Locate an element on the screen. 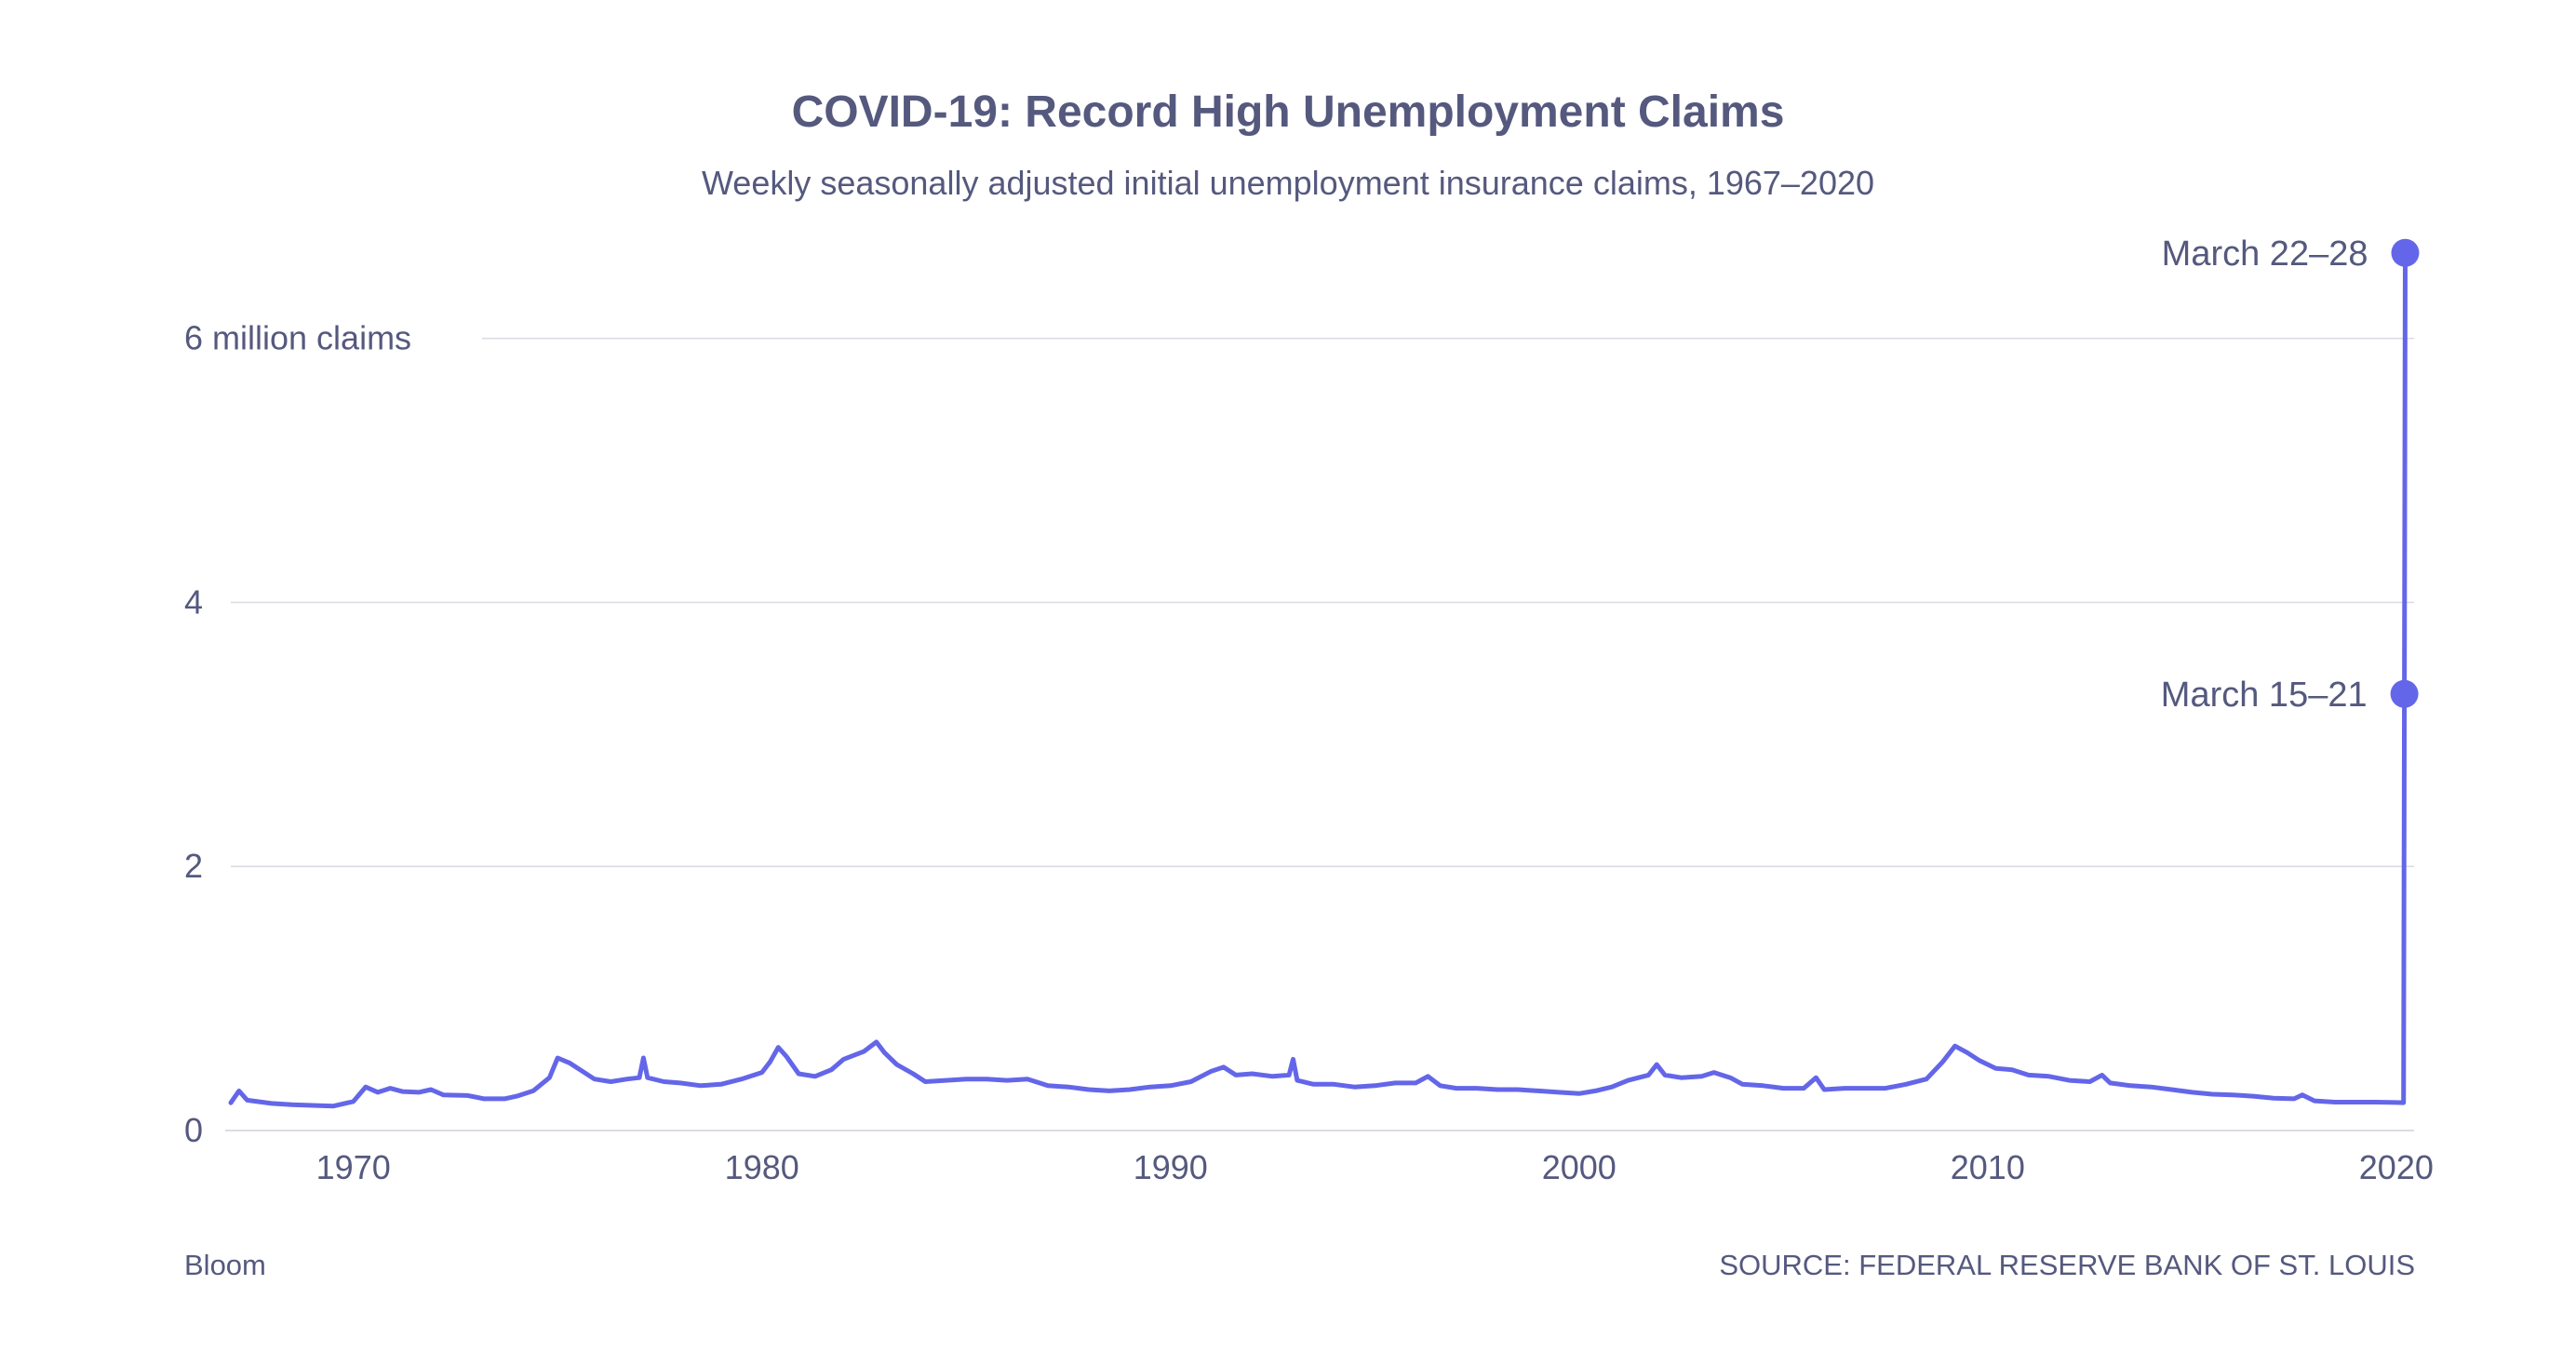  annotations: March 22–28 March 15–21 is located at coordinates (2290, 474).